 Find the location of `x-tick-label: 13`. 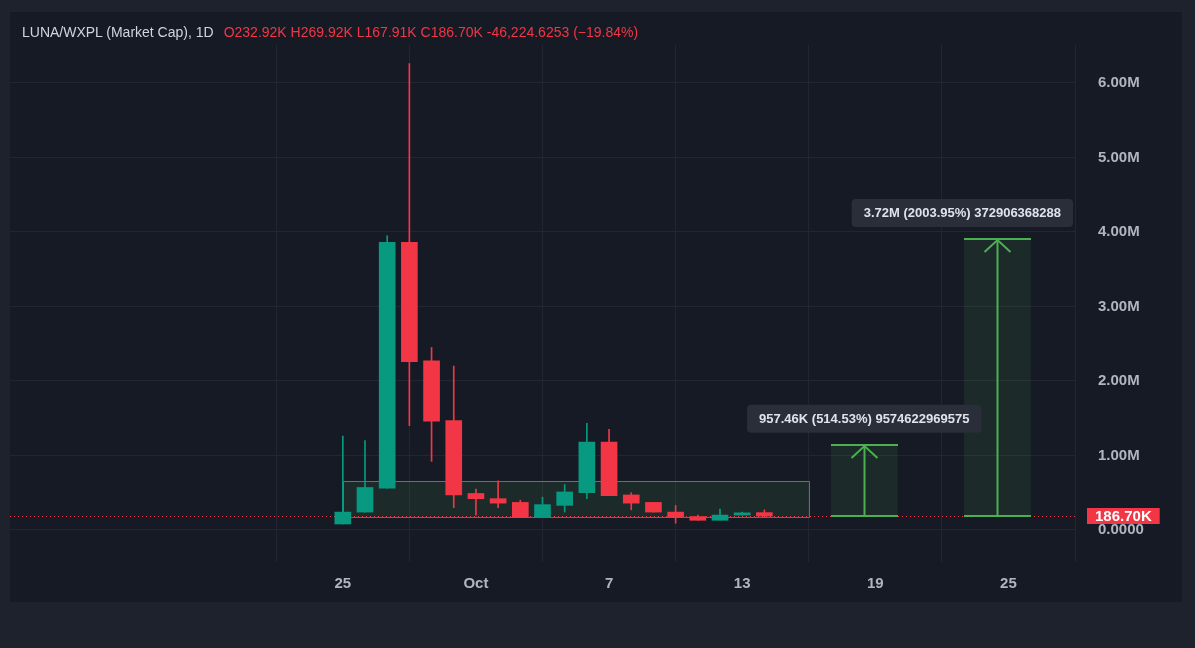

x-tick-label: 13 is located at coordinates (742, 583).